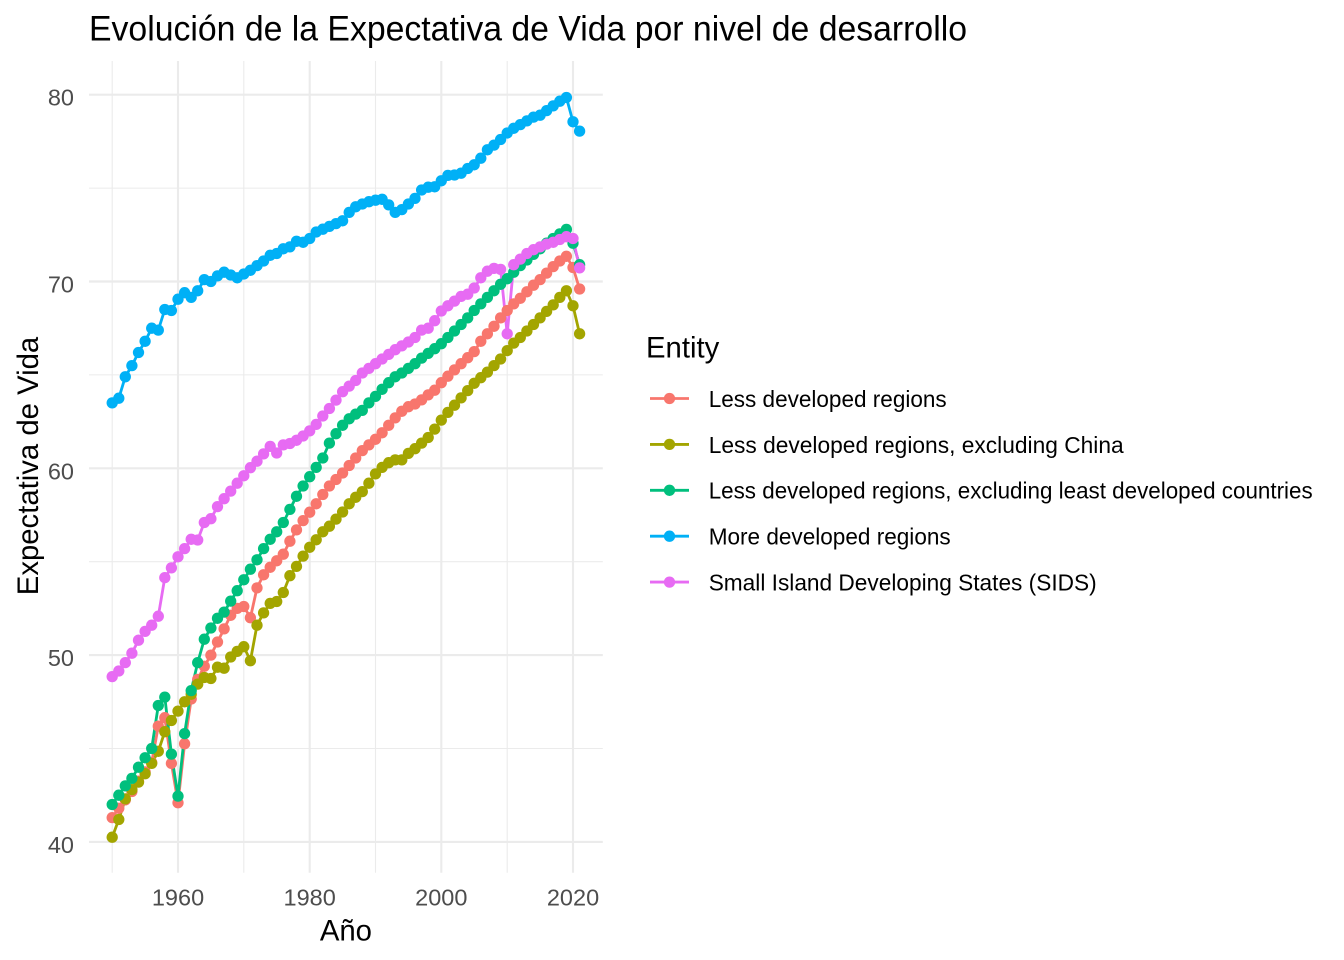 Image resolution: width=1344 pixels, height=960 pixels. I want to click on svg-text: 1980, so click(310, 898).